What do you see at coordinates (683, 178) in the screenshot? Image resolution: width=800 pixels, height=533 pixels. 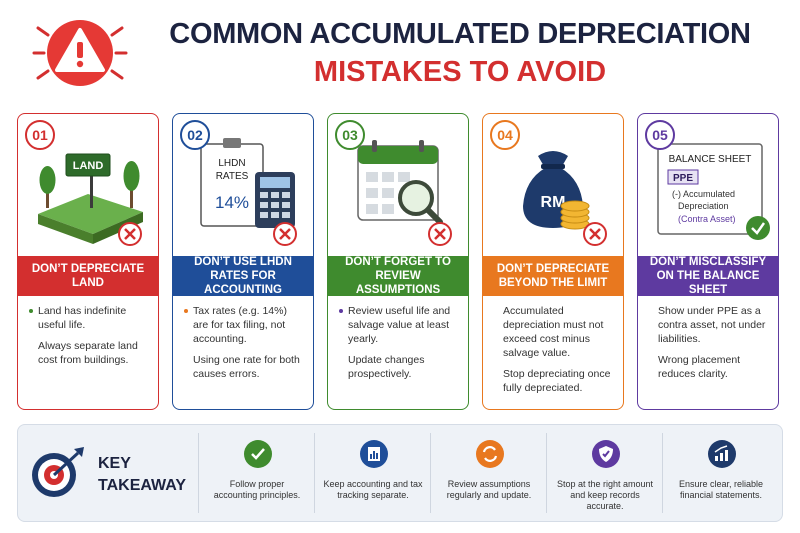 I see `panel-box: PPE` at bounding box center [683, 178].